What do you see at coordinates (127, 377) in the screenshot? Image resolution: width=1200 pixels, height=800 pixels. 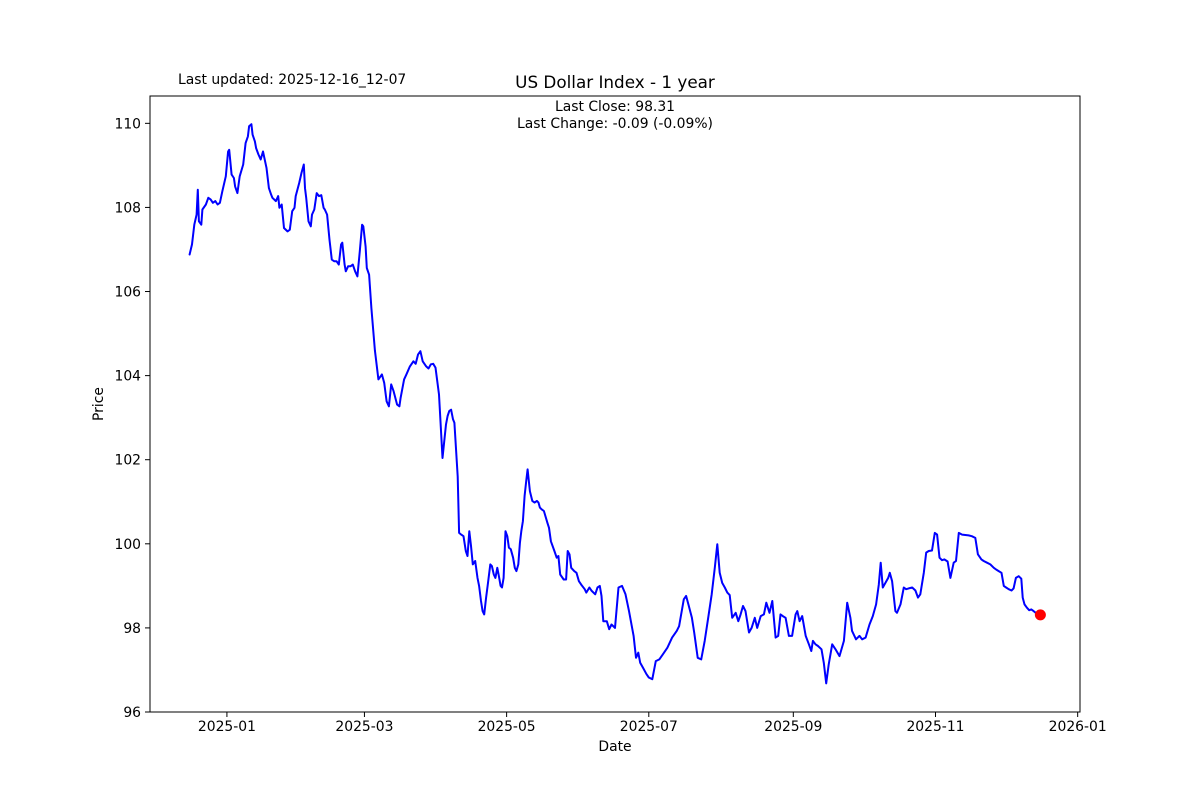 I see `y-tick-label: 104` at bounding box center [127, 377].